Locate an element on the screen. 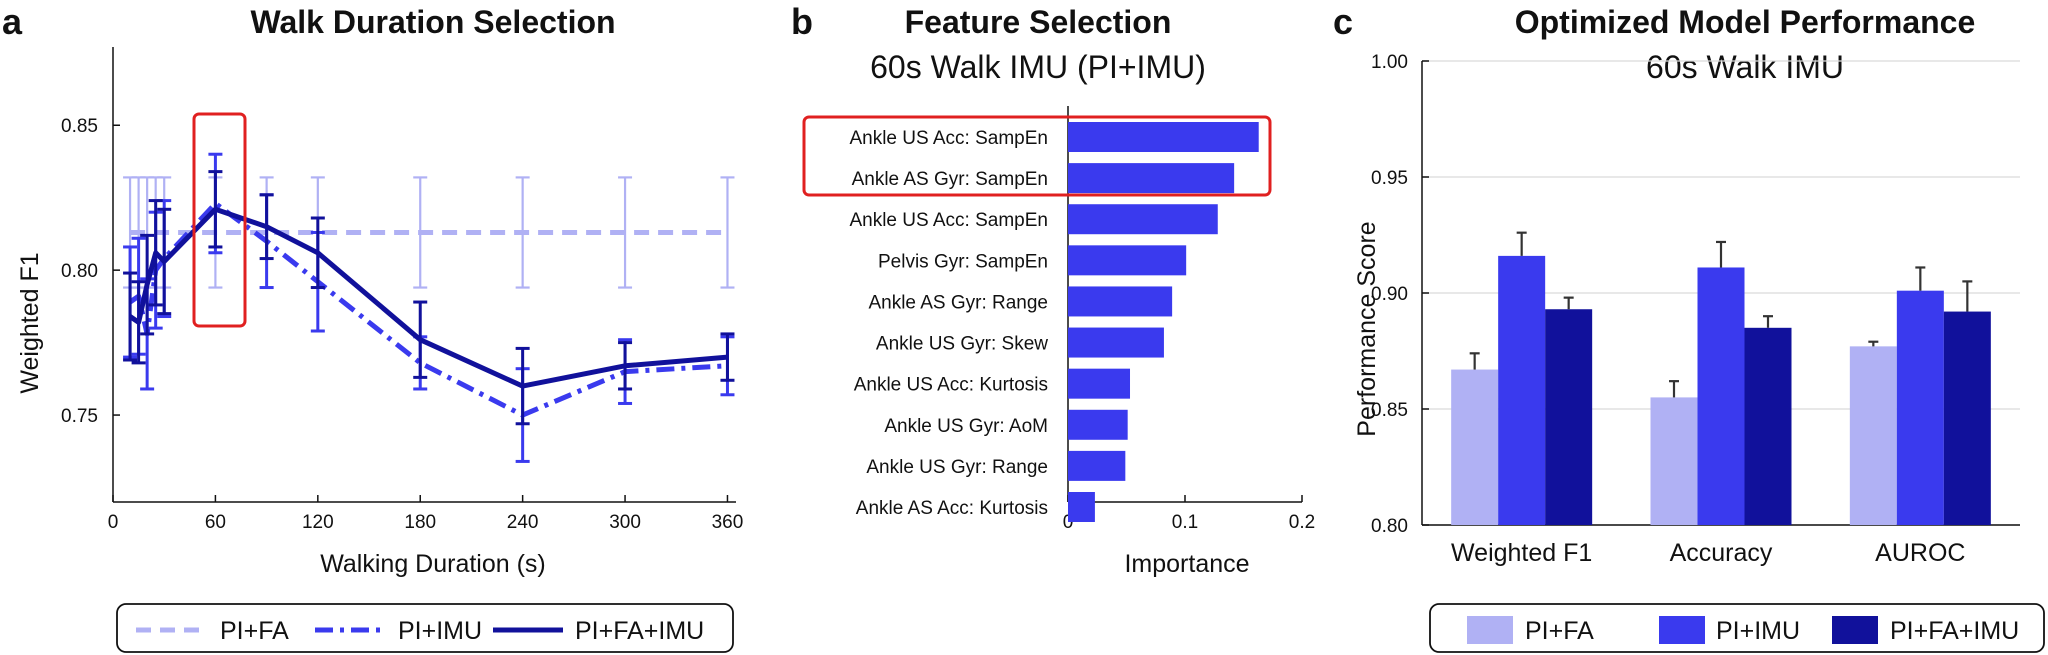 The width and height of the screenshot is (2048, 655). x-tick-label: 60 is located at coordinates (215, 522).